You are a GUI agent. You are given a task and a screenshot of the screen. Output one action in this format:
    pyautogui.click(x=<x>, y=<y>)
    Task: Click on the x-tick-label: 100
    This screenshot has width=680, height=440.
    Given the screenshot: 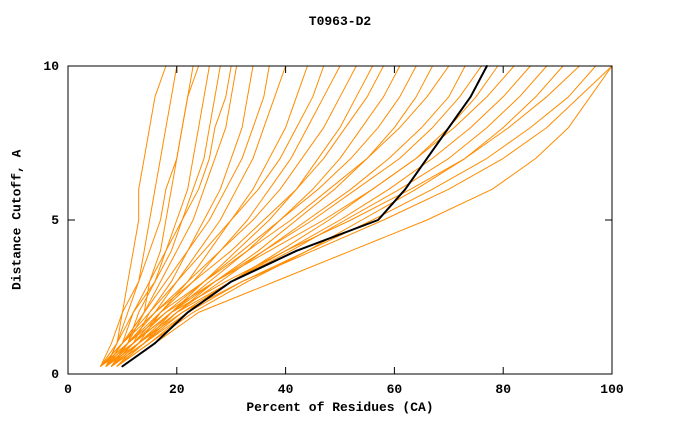 What is the action you would take?
    pyautogui.click(x=612, y=389)
    